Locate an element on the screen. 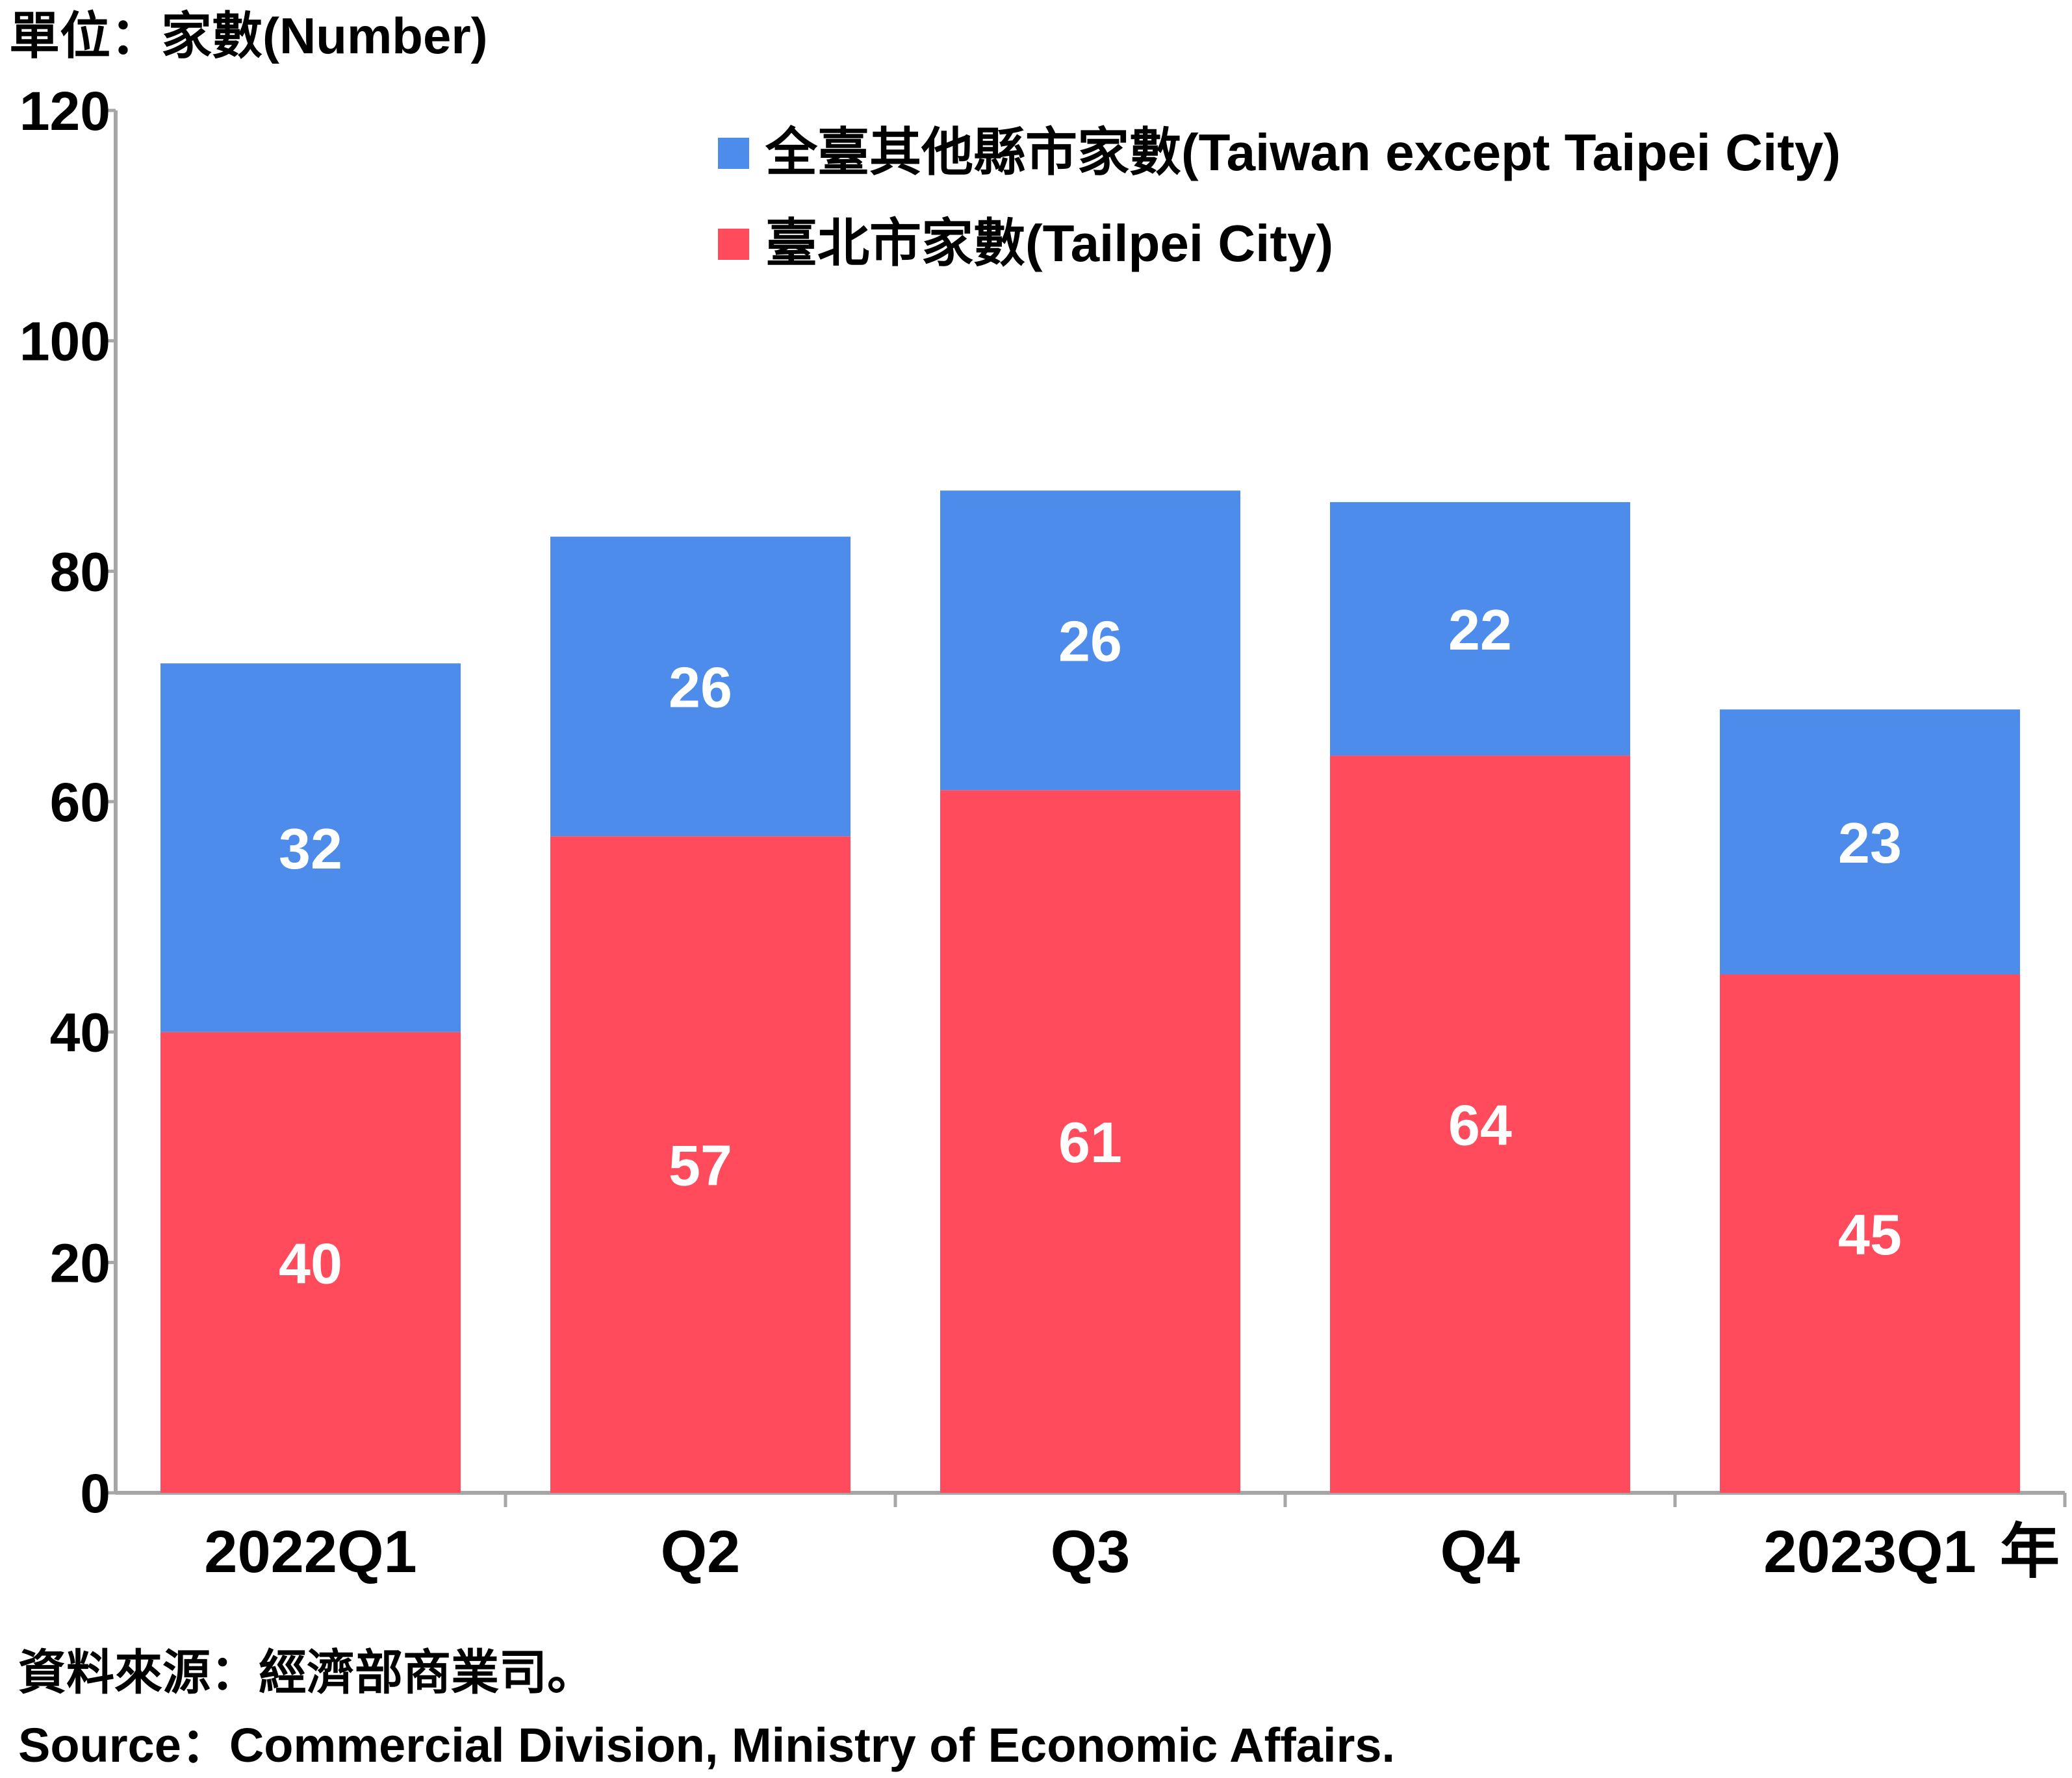 The height and width of the screenshot is (1778, 2072). data-label: 61 is located at coordinates (1090, 1142).